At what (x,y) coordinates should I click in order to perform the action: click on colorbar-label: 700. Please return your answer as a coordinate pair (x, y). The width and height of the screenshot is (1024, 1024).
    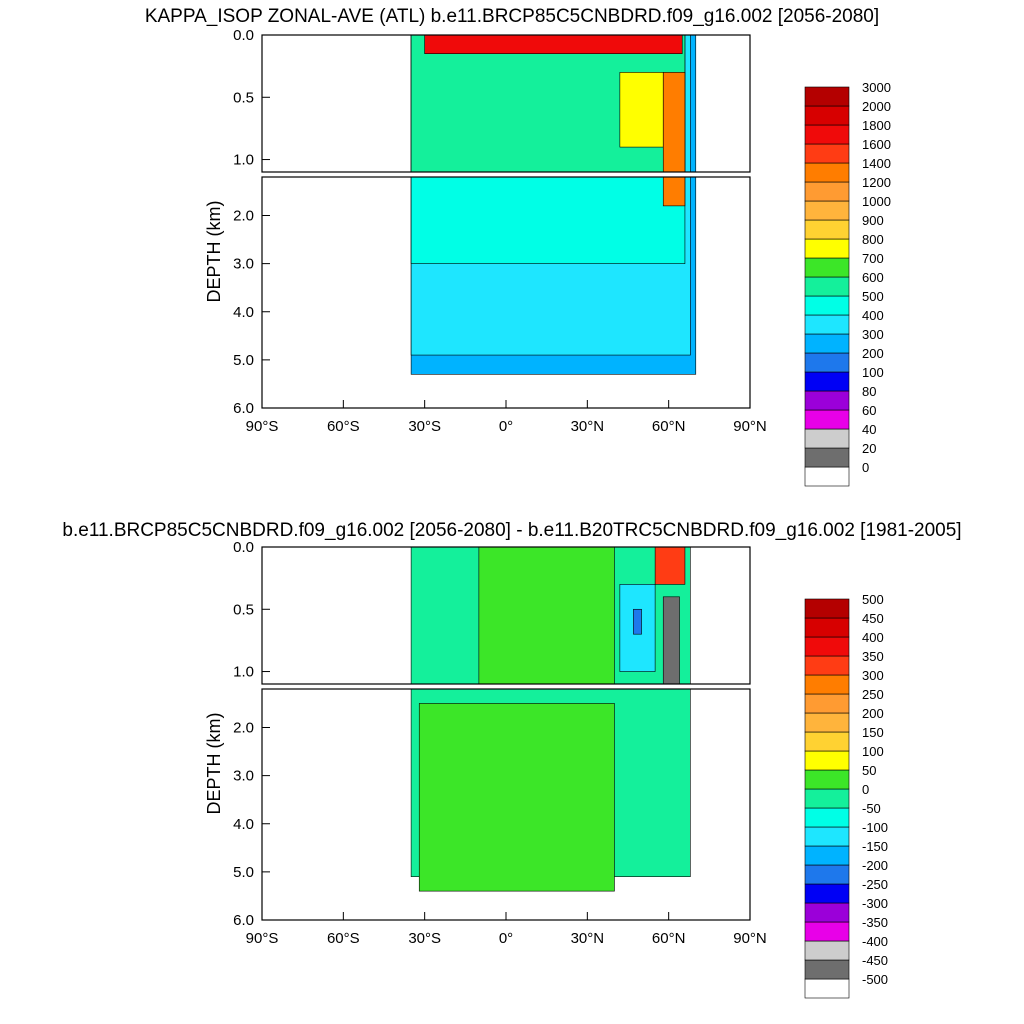
    Looking at the image, I should click on (873, 258).